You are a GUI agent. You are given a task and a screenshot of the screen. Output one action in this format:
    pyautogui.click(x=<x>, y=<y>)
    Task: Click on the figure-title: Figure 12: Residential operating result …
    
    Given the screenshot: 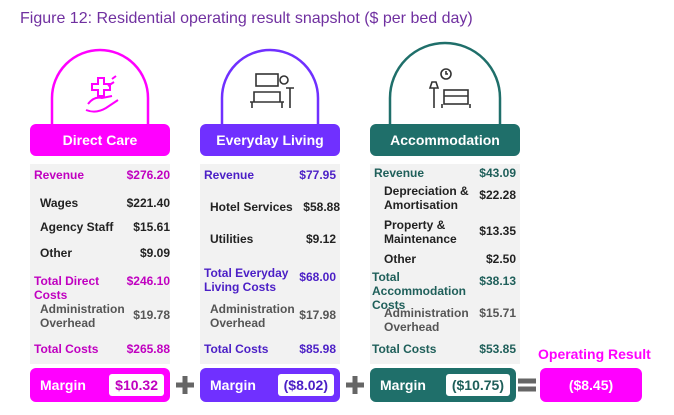 What is the action you would take?
    pyautogui.click(x=246, y=18)
    